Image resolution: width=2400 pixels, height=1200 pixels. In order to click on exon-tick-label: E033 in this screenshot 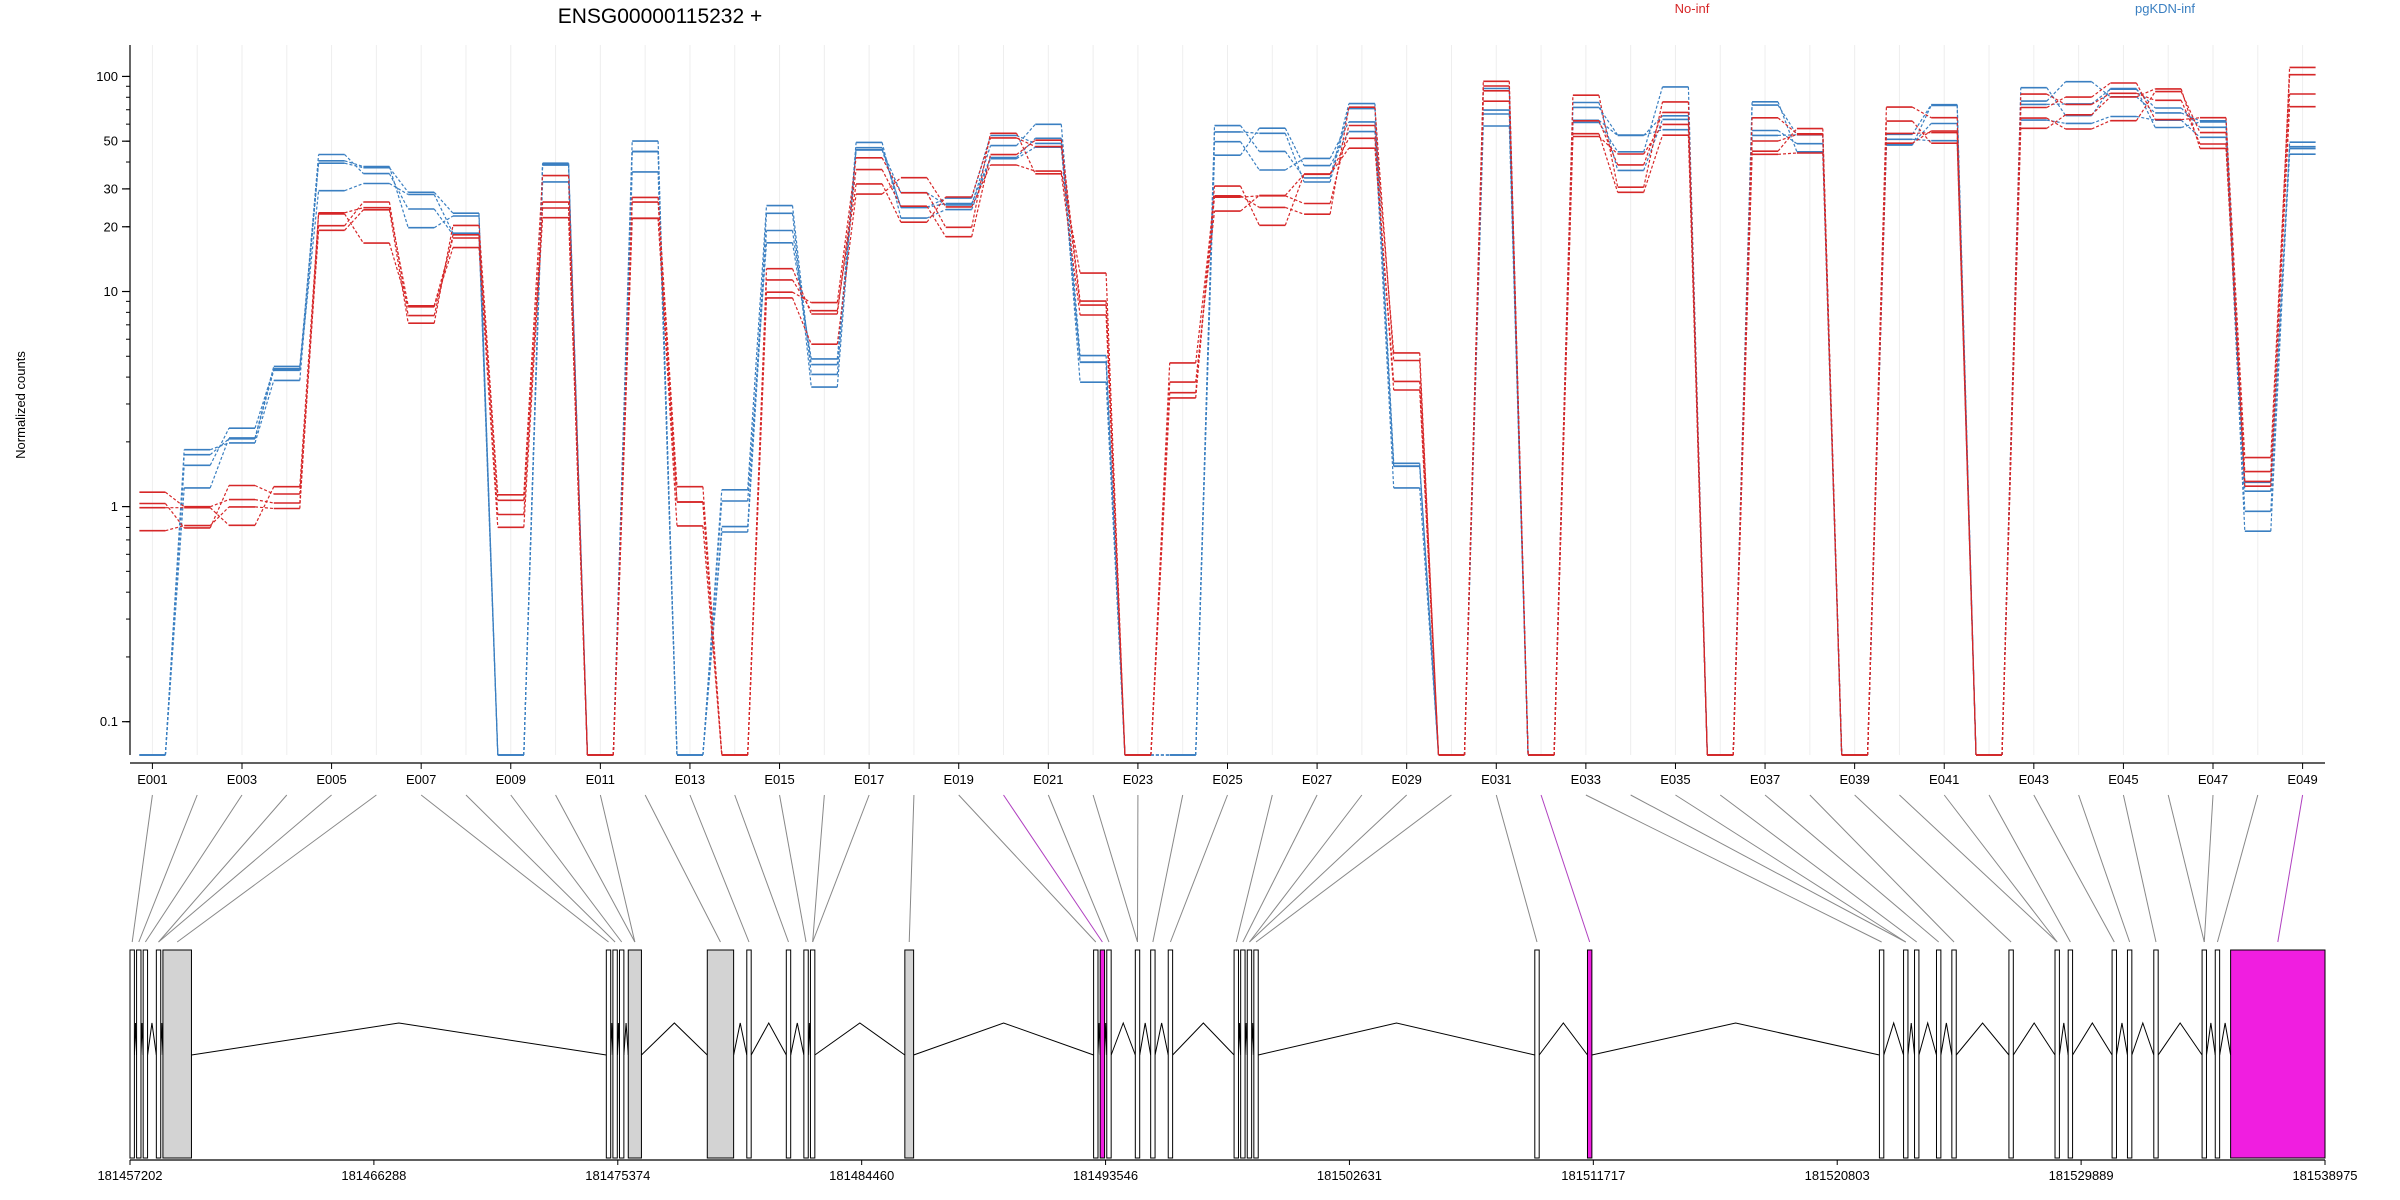, I will do `click(1586, 779)`.